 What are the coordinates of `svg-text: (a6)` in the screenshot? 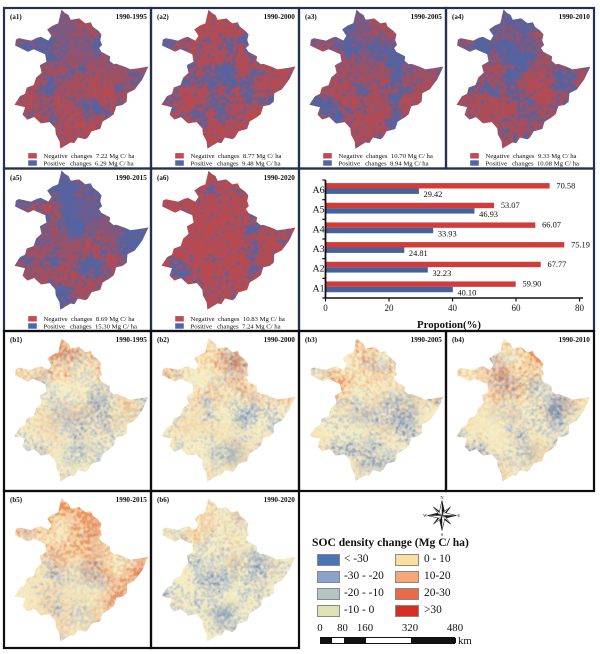 It's located at (163, 177).